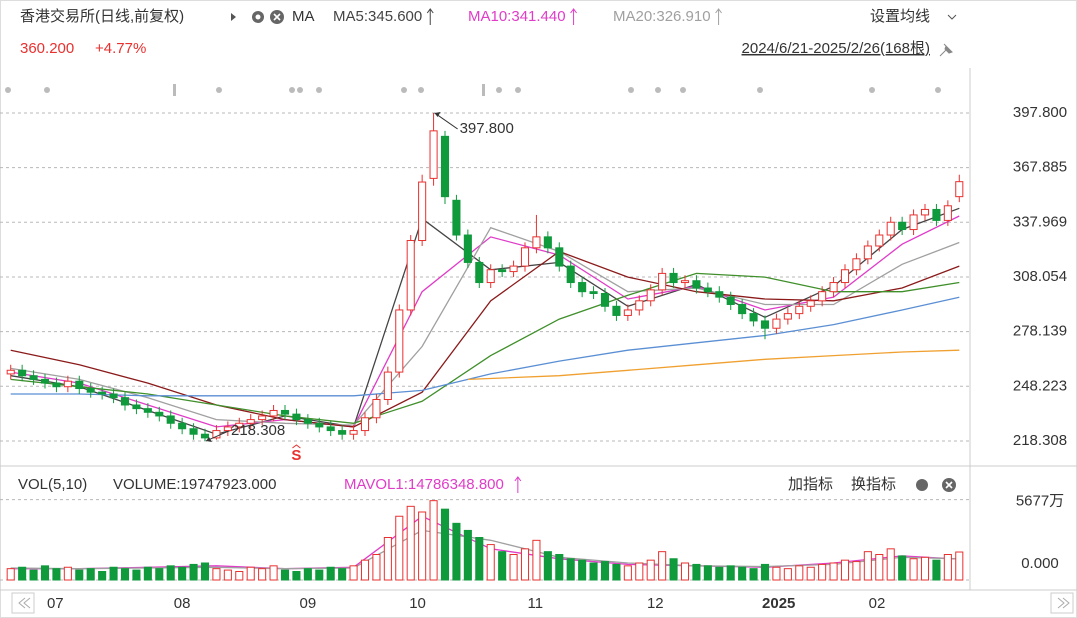 The width and height of the screenshot is (1077, 618). I want to click on close-cross, so click(277, 17).